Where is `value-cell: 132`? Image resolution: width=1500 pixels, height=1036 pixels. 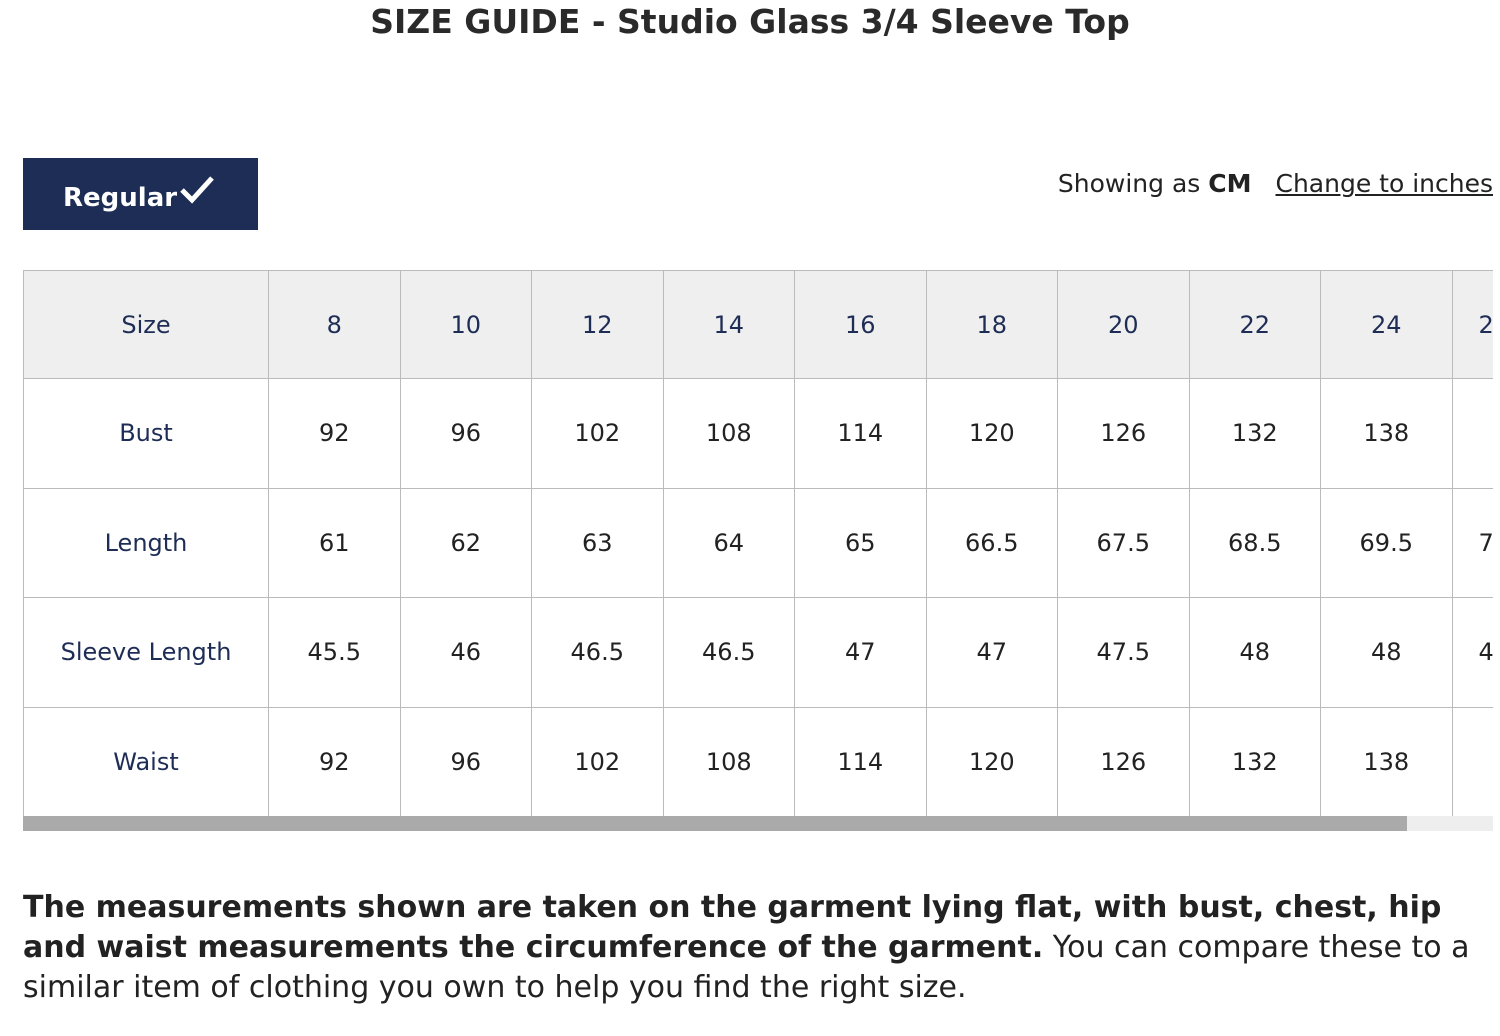
value-cell: 132 is located at coordinates (1254, 761).